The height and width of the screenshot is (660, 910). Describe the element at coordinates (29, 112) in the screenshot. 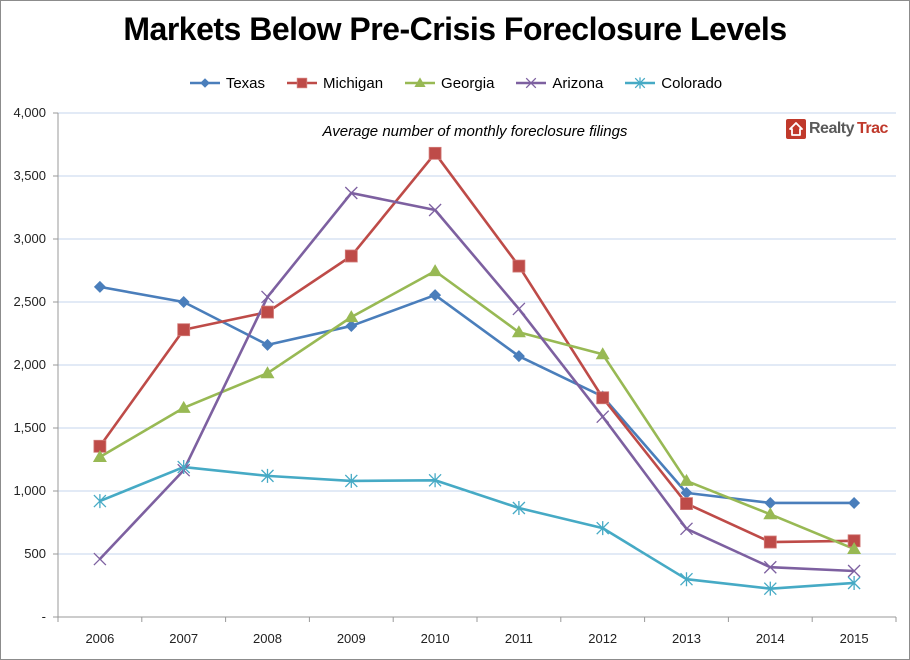

I see `y-tick-label: 4,000` at that location.